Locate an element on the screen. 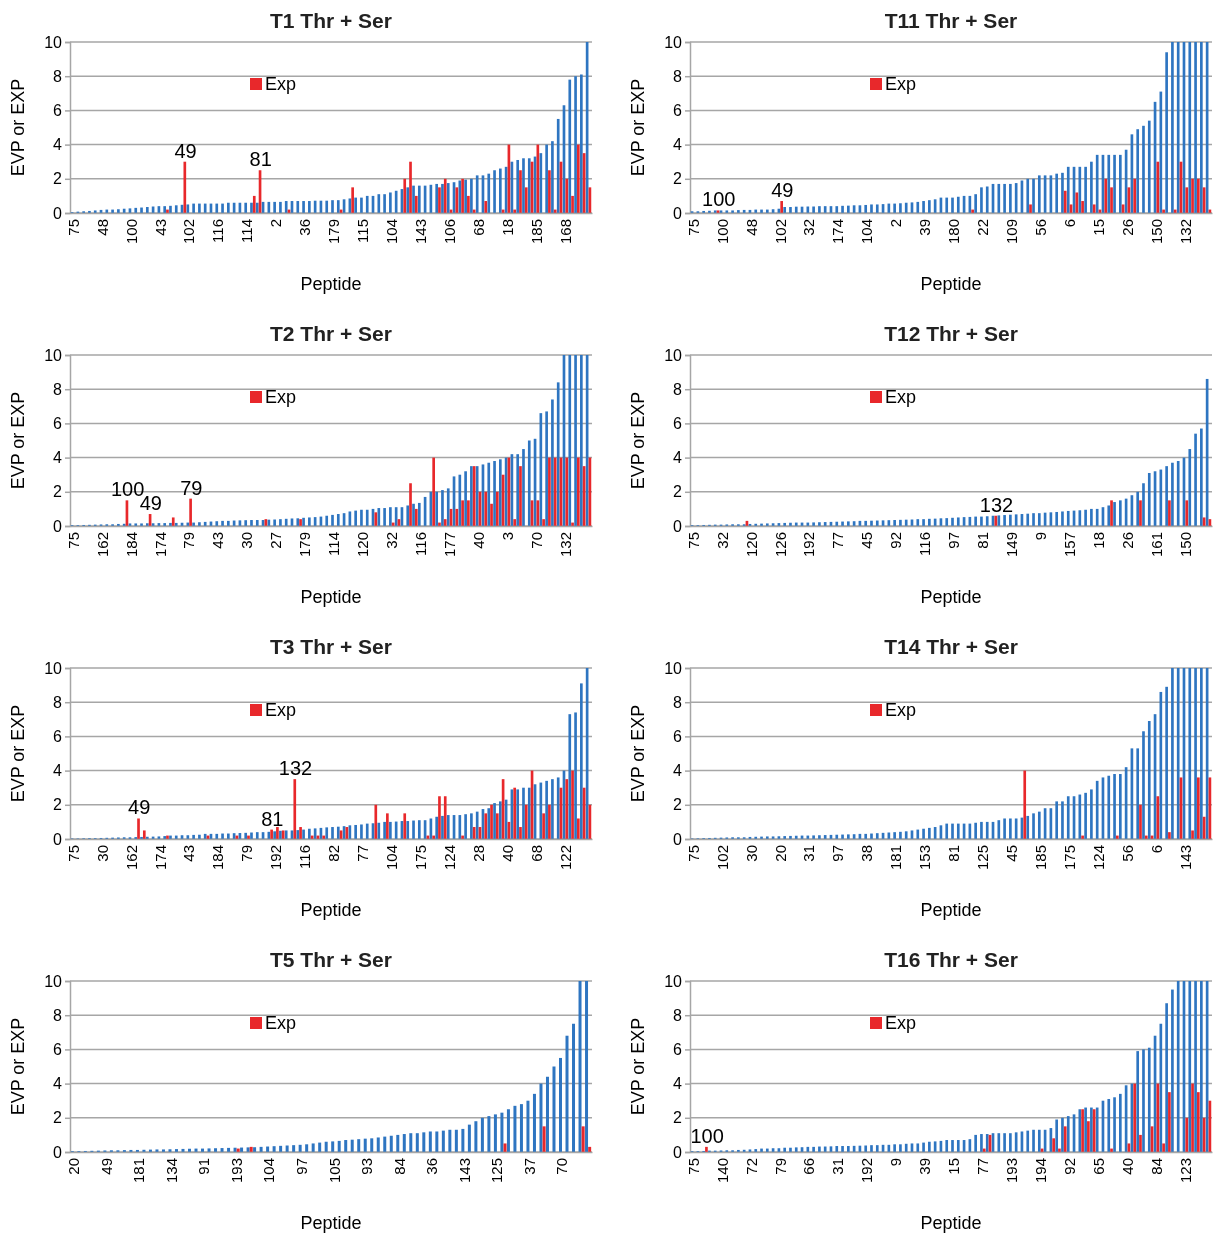 The width and height of the screenshot is (1221, 1237). x-tick-label: 79 is located at coordinates (189, 540).